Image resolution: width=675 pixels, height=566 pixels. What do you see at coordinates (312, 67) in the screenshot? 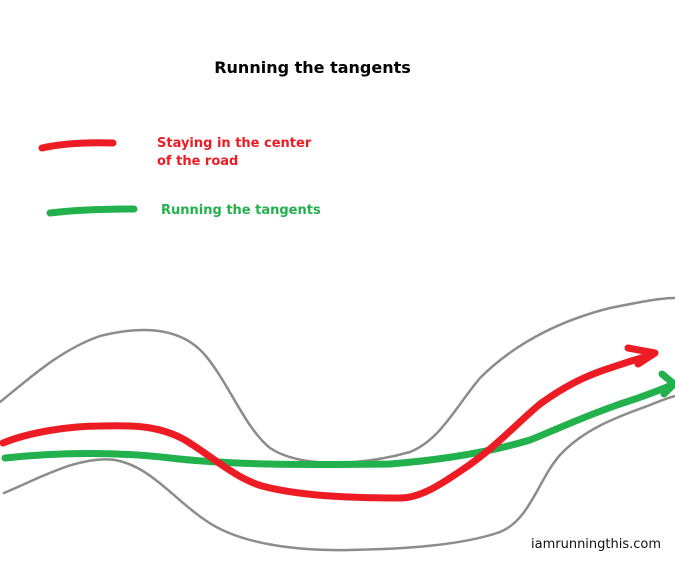
I see `diagram-title: Running the tangents` at bounding box center [312, 67].